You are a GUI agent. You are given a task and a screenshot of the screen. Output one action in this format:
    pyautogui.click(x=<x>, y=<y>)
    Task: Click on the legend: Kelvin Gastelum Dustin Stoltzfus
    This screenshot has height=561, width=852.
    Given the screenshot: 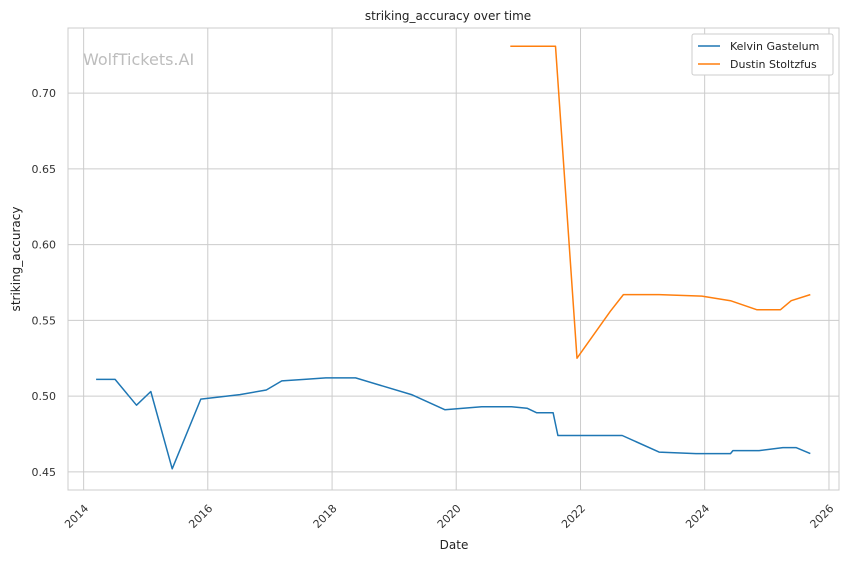 What is the action you would take?
    pyautogui.click(x=762, y=54)
    